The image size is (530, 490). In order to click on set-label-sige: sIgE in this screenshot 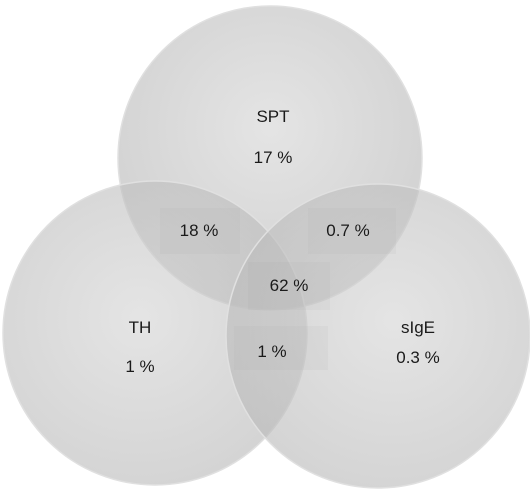, I will do `click(418, 327)`.